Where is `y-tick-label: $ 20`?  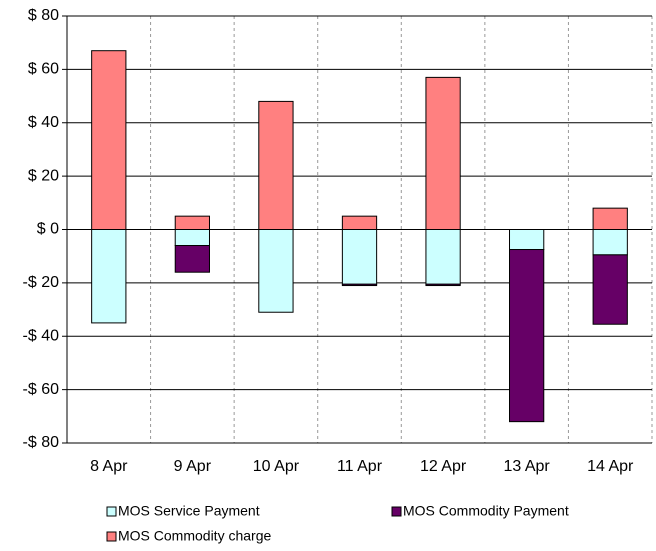
y-tick-label: $ 20 is located at coordinates (43, 175).